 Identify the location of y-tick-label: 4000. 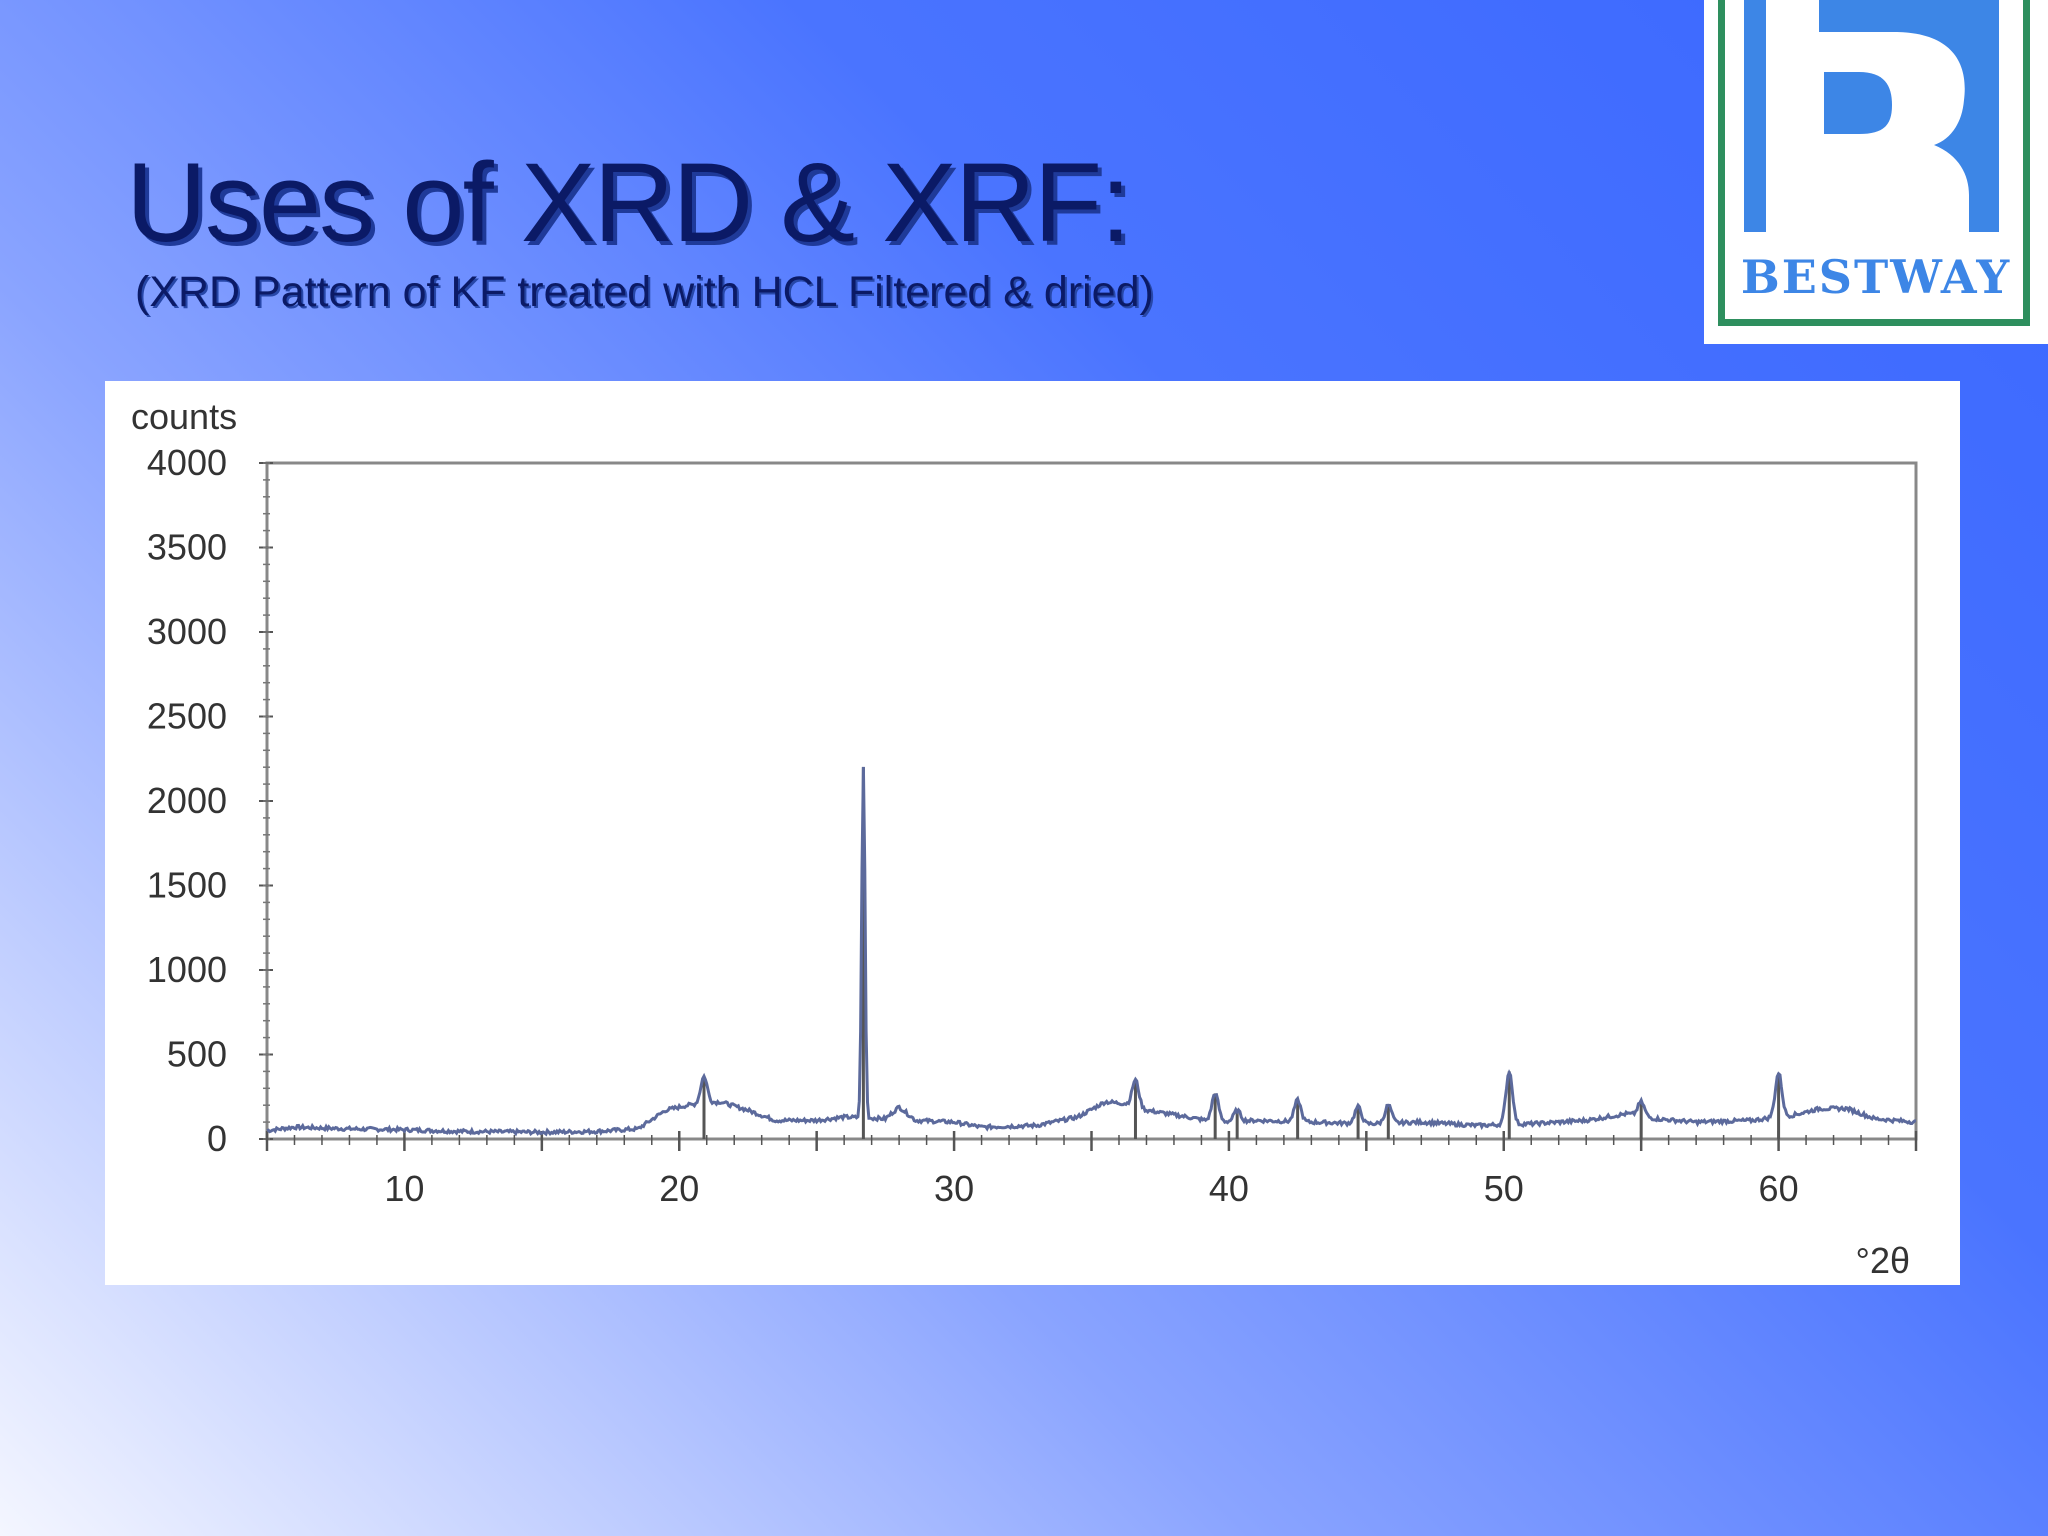
(187, 462).